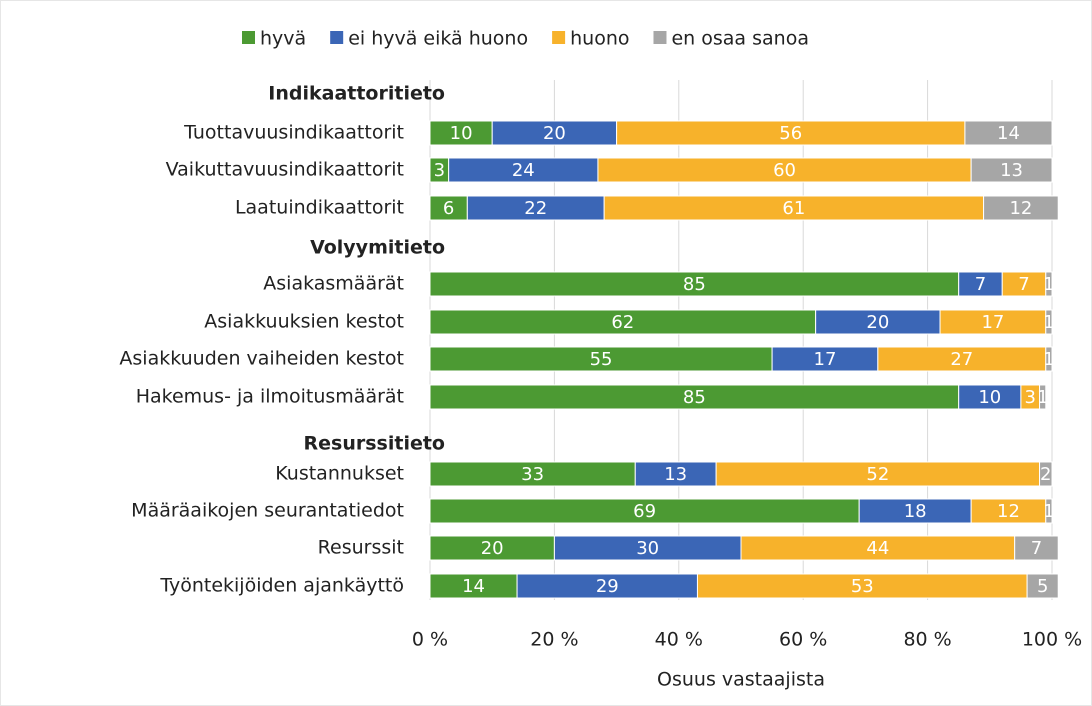 The width and height of the screenshot is (1092, 706). I want to click on value-label: 30, so click(647, 548).